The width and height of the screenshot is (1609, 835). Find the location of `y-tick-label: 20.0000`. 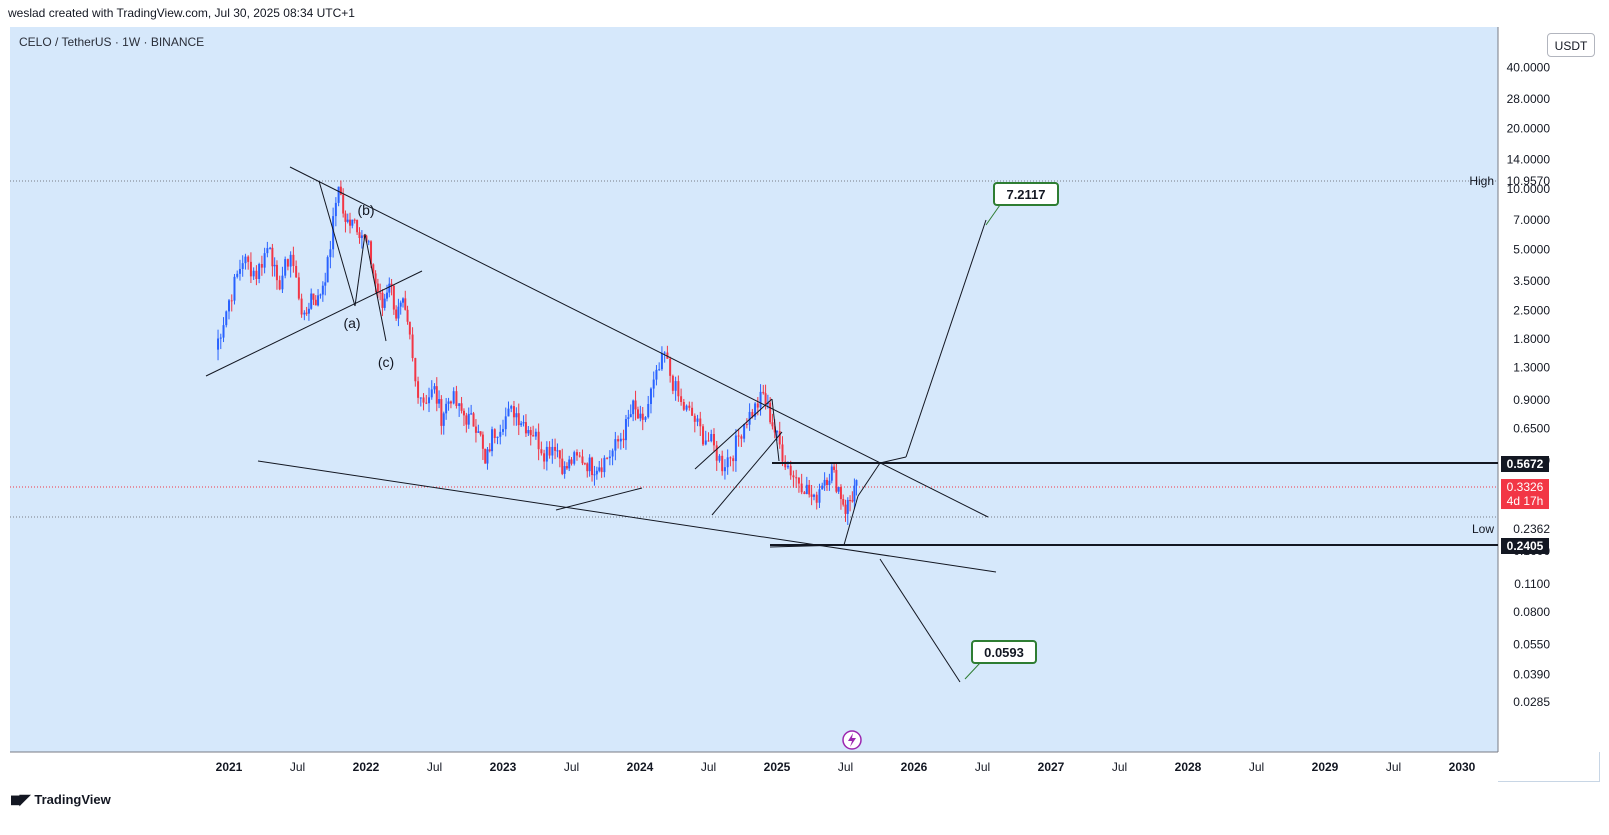

y-tick-label: 20.0000 is located at coordinates (1529, 128).